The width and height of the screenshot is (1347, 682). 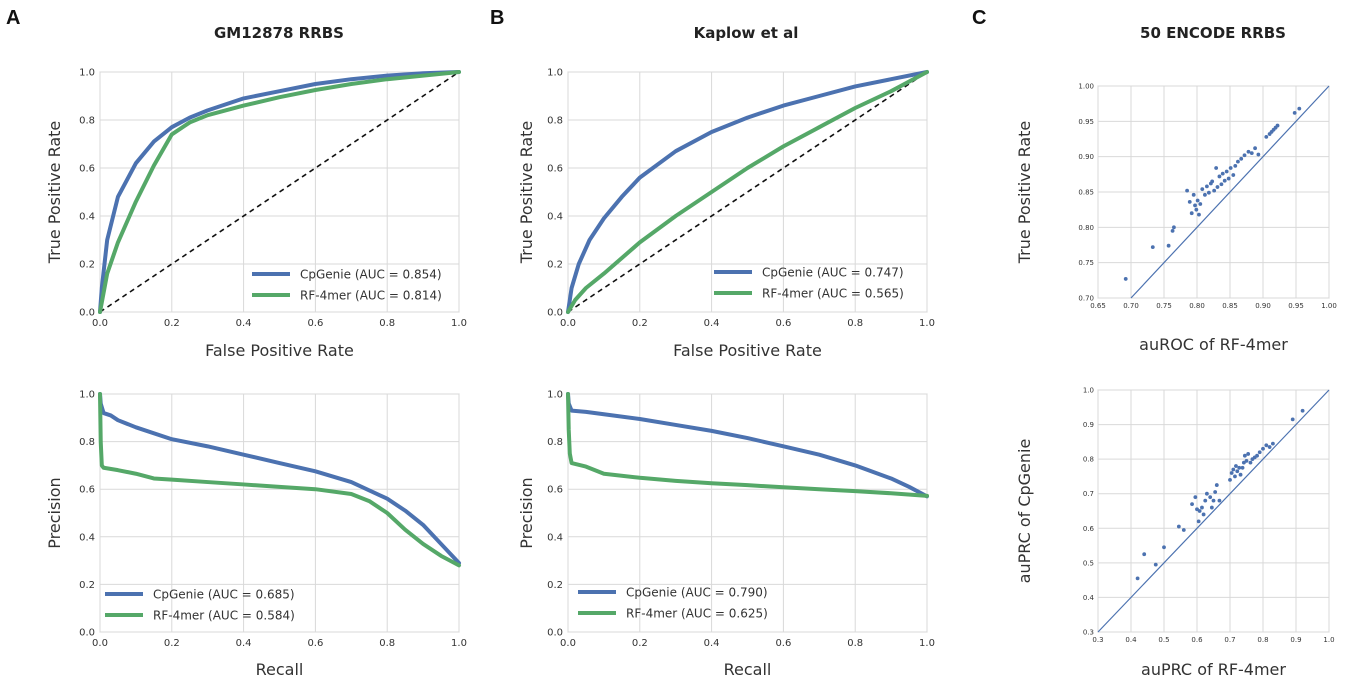 I want to click on x-tick-label: 1.00, so click(x=1329, y=306).